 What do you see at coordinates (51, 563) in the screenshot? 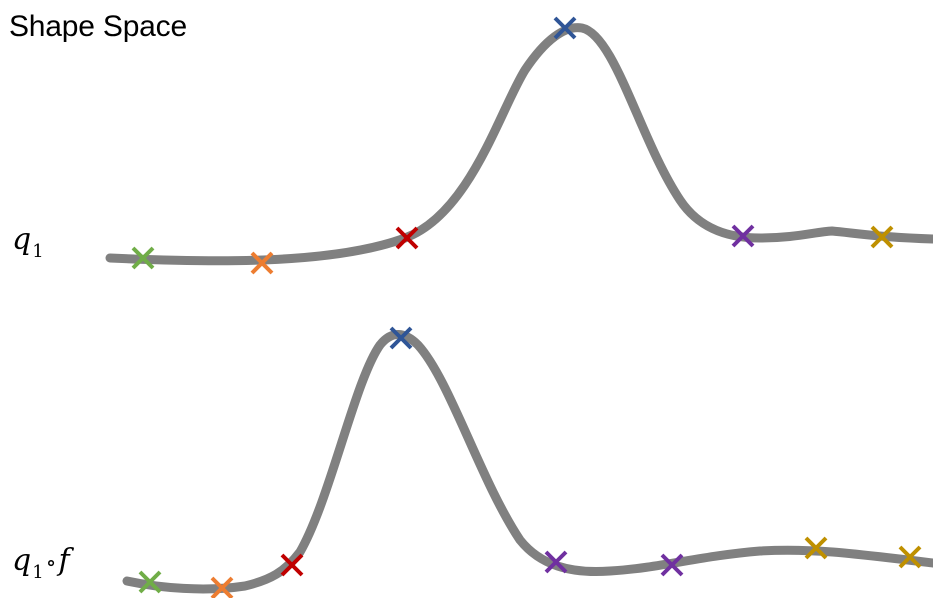
I see `compose-operator: ∘` at bounding box center [51, 563].